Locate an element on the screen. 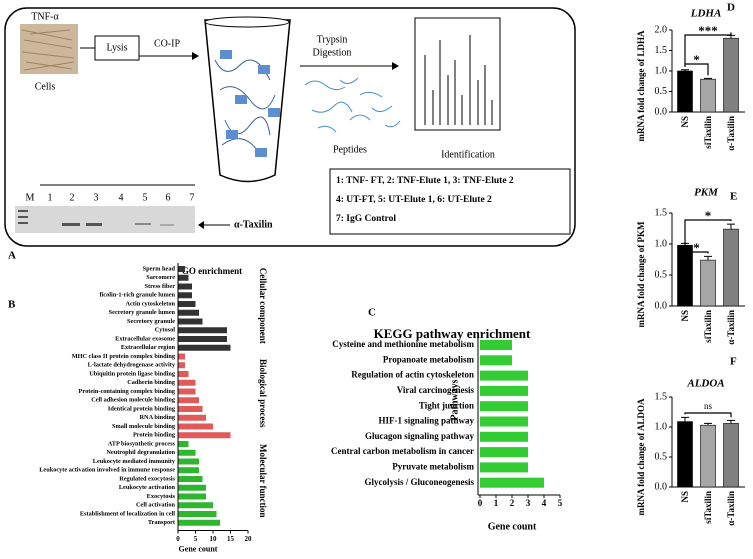  chart-title: PKM is located at coordinates (706, 193).